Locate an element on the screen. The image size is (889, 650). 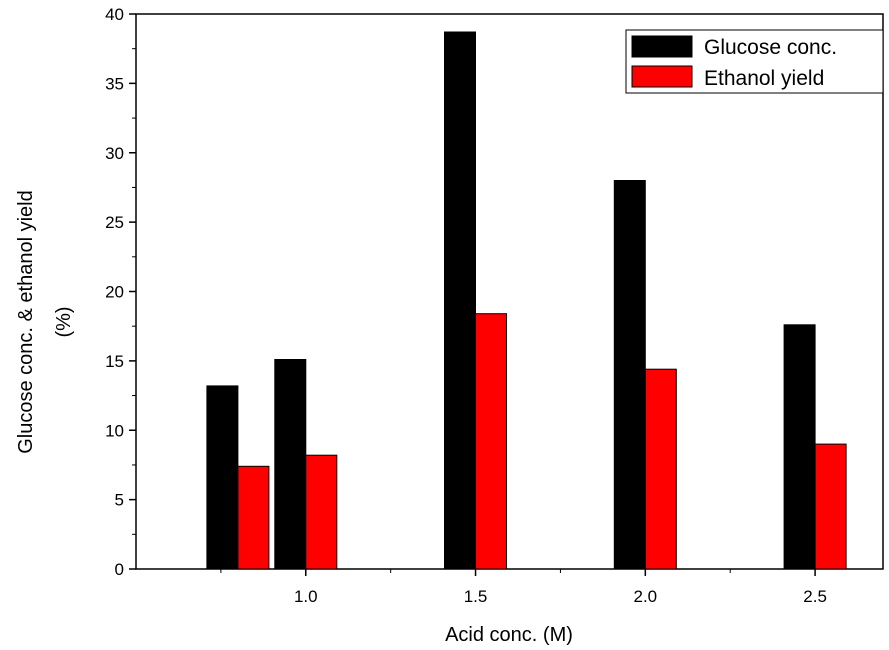
y-axis-label-line-2: (%) is located at coordinates (64, 321).